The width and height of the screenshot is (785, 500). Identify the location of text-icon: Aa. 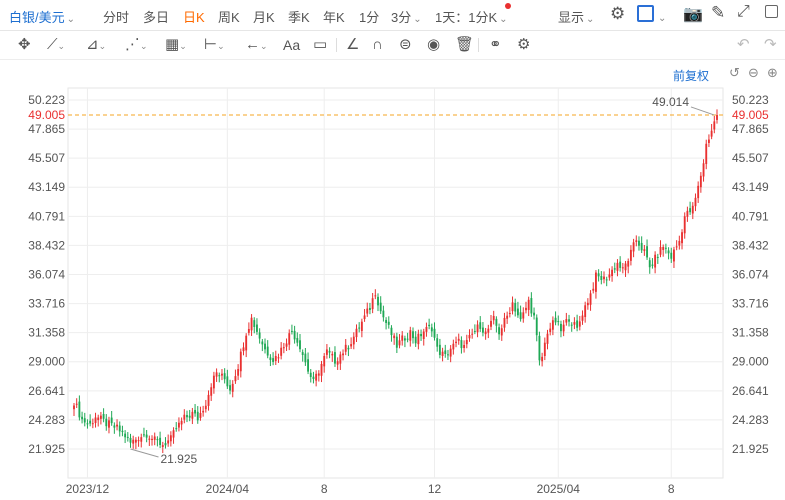
(292, 45).